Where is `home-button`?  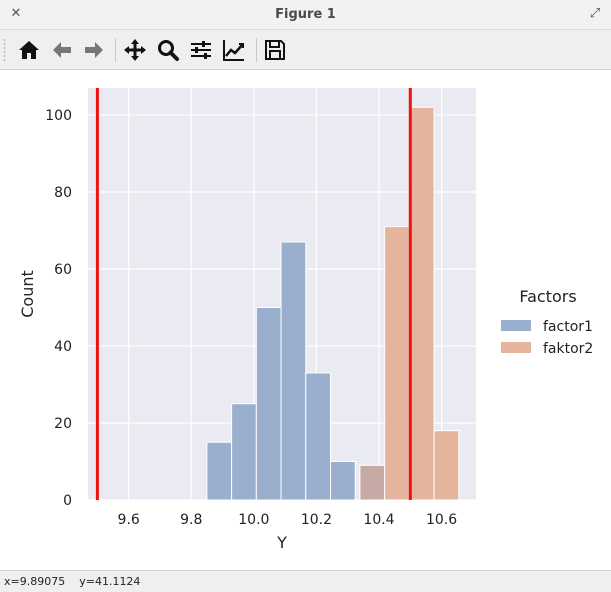 home-button is located at coordinates (29, 50).